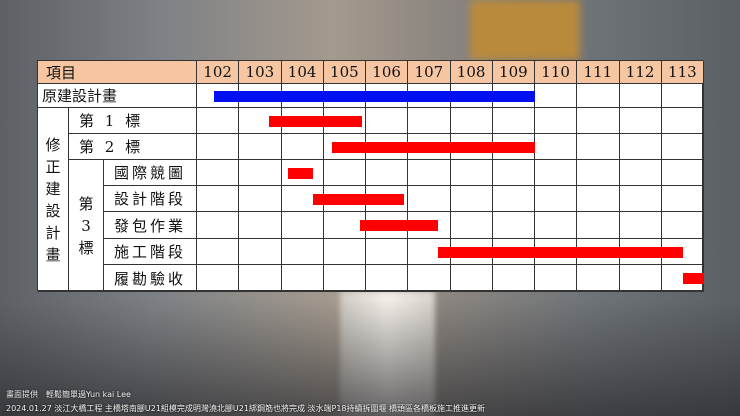  Describe the element at coordinates (150, 252) in the screenshot. I see `task-label: 施工階段` at that location.